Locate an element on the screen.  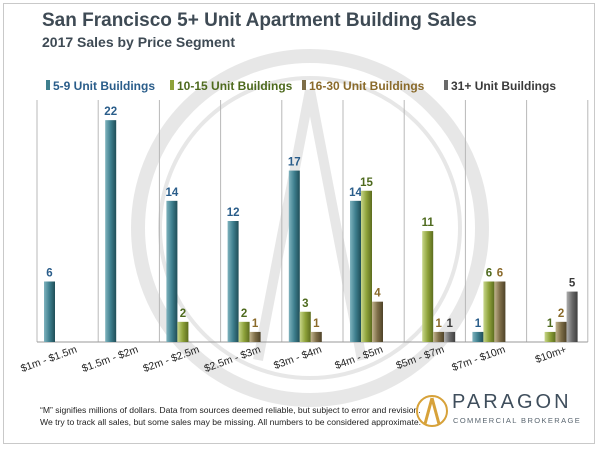
data-label-series-3: 4 is located at coordinates (377, 294).